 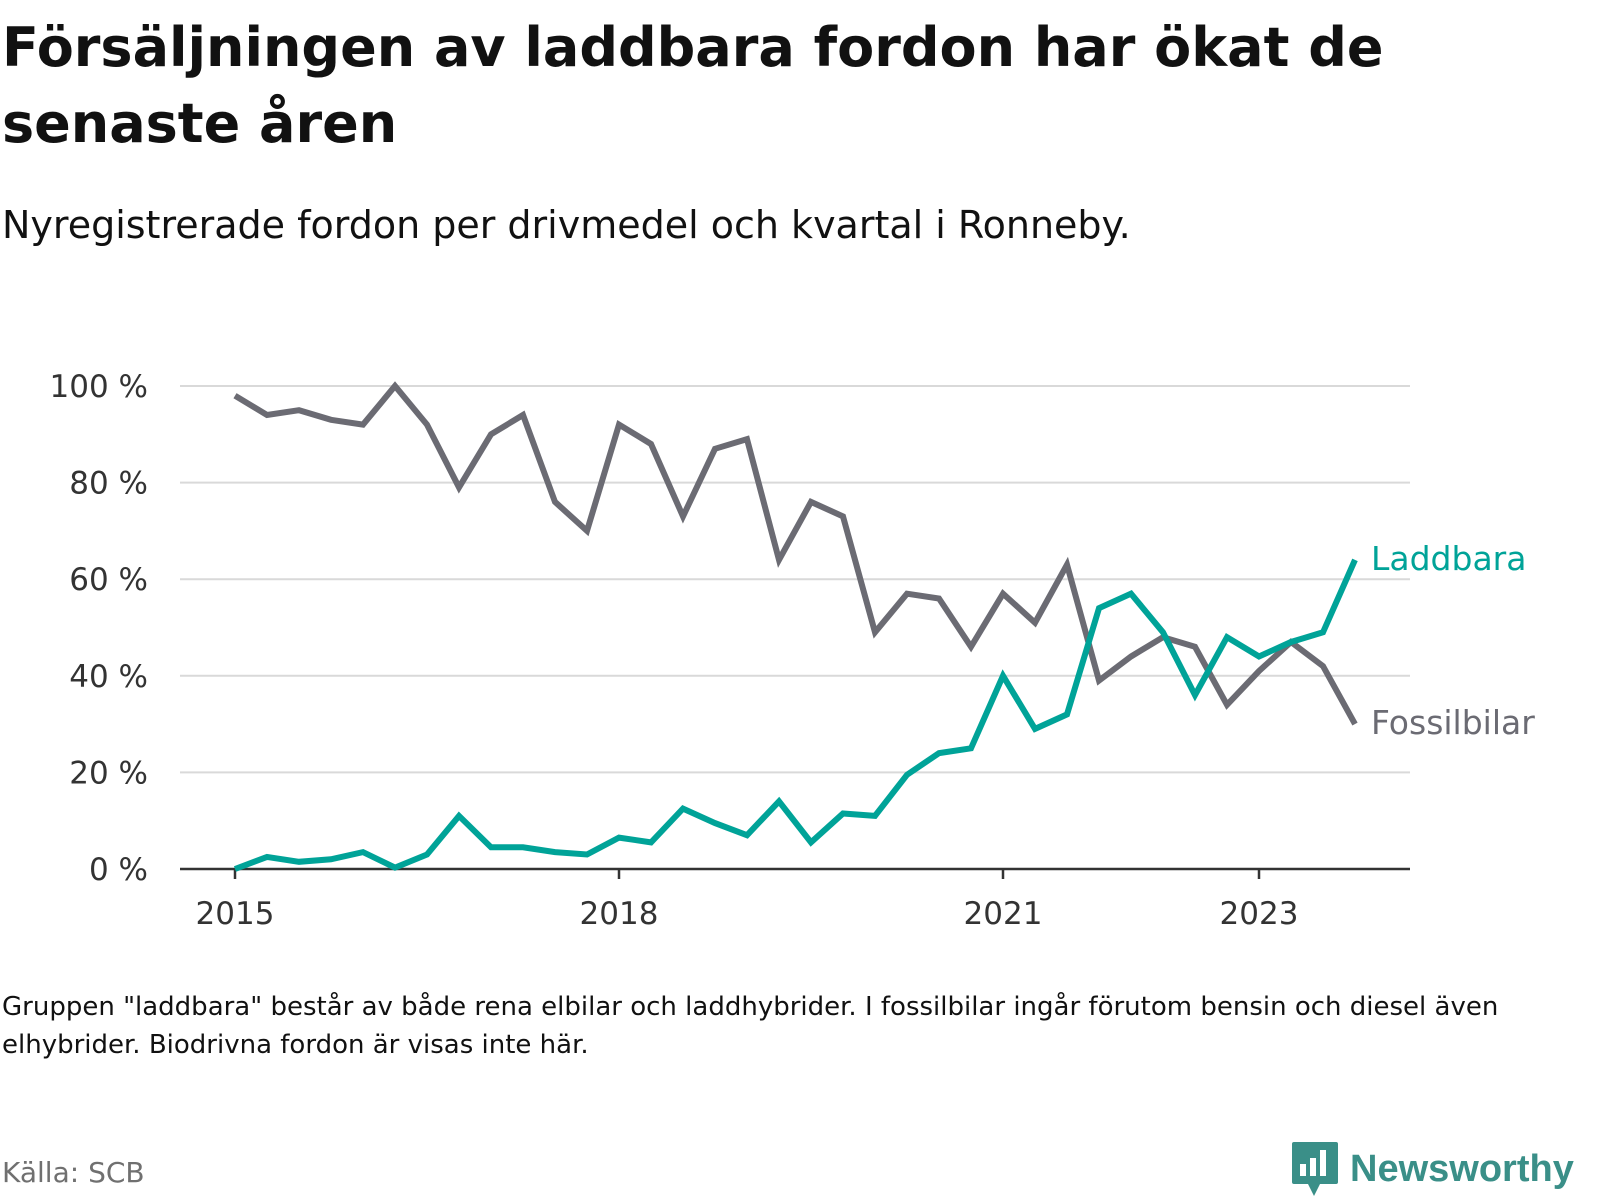 I want to click on series-label-fossilbilar: Fossilbilar, so click(x=1453, y=722).